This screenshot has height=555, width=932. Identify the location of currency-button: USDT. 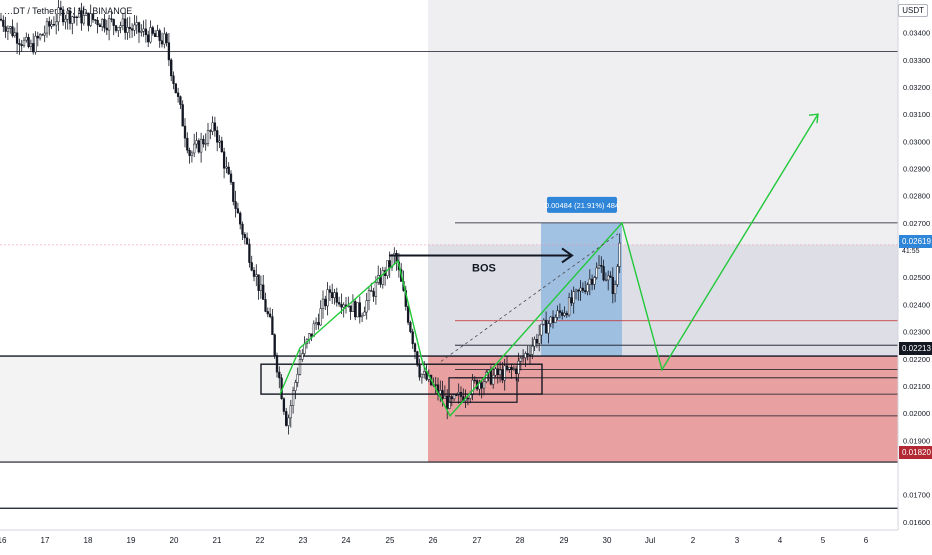
(913, 10).